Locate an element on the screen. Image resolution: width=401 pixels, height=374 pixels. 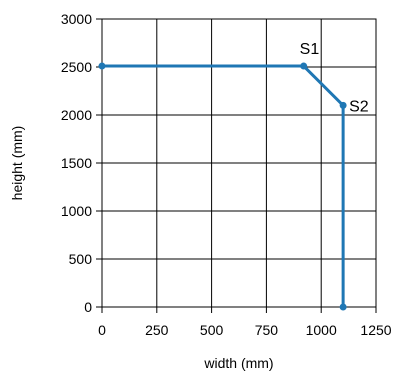
y-tick-label: 0 is located at coordinates (88, 307).